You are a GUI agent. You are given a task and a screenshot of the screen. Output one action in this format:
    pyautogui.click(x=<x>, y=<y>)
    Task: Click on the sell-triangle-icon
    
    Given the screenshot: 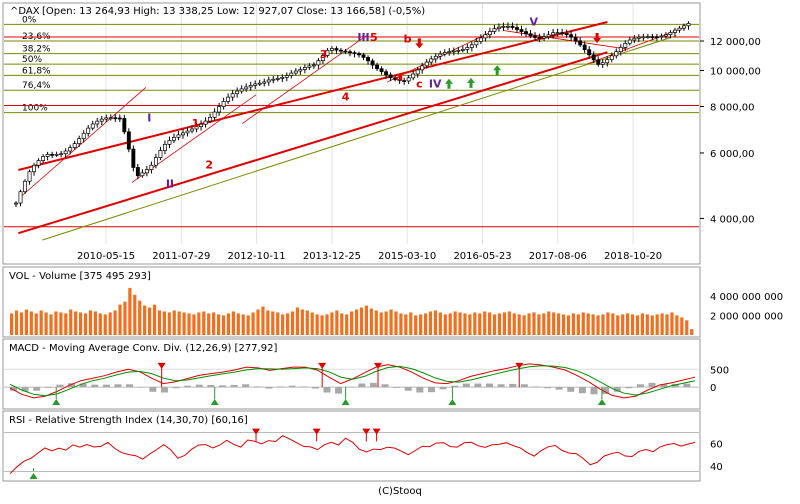 What is the action you would take?
    pyautogui.click(x=376, y=431)
    